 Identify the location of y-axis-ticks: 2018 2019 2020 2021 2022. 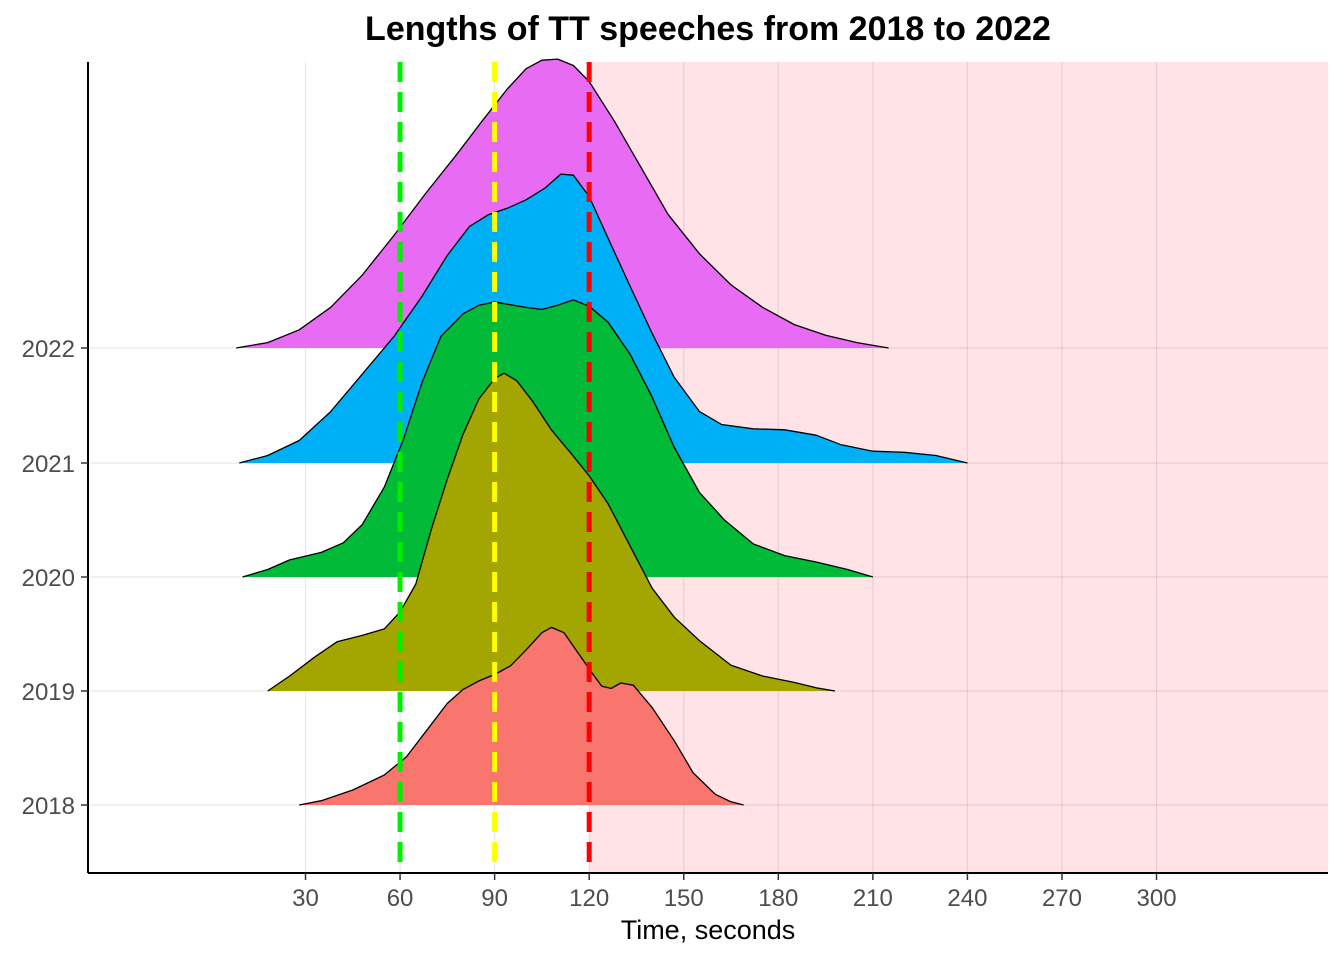
(55, 578).